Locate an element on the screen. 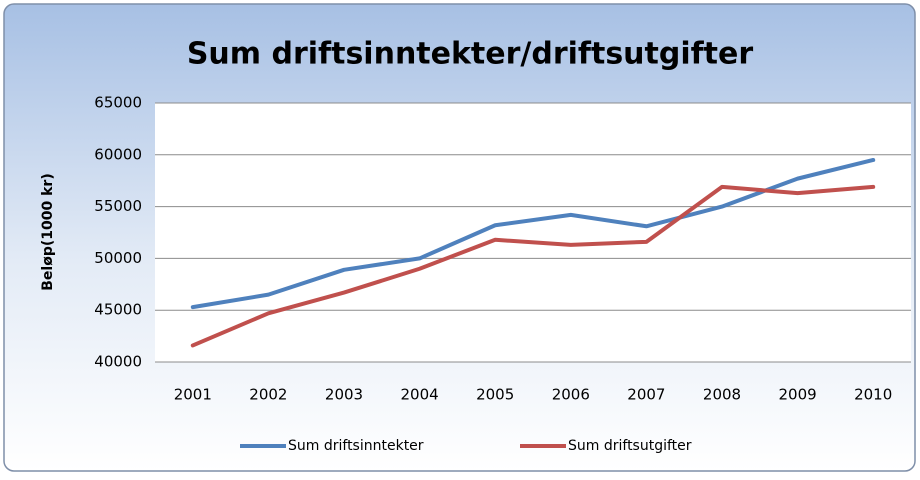 The image size is (920, 480). y-tick-label: 50000 is located at coordinates (118, 258).